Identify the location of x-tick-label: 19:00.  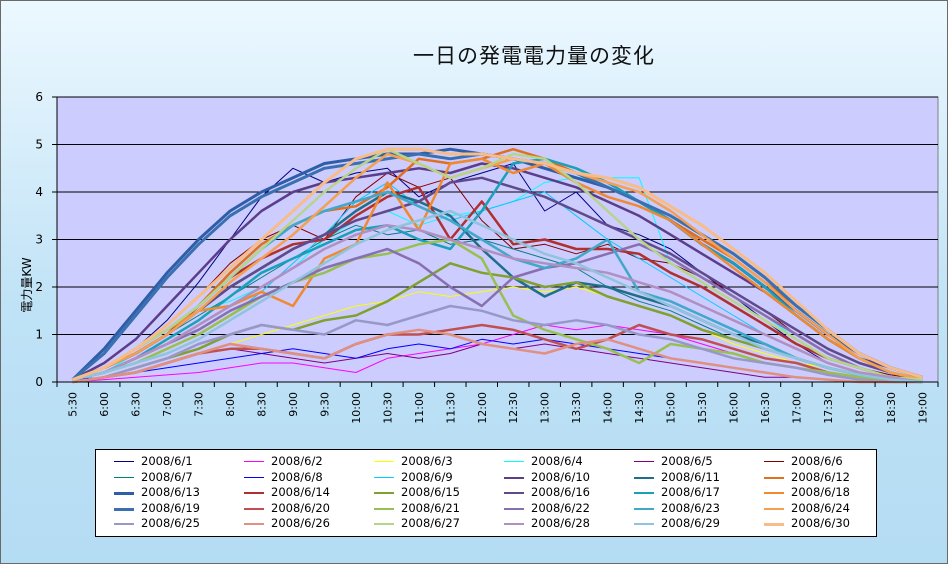
(922, 408).